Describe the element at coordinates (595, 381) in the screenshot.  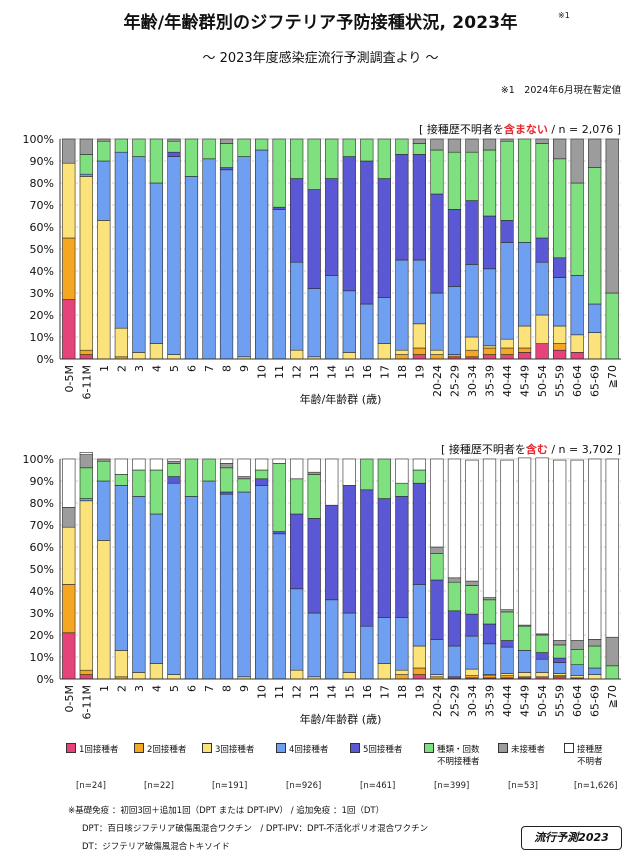
I see `x-tick-label: 65-69` at that location.